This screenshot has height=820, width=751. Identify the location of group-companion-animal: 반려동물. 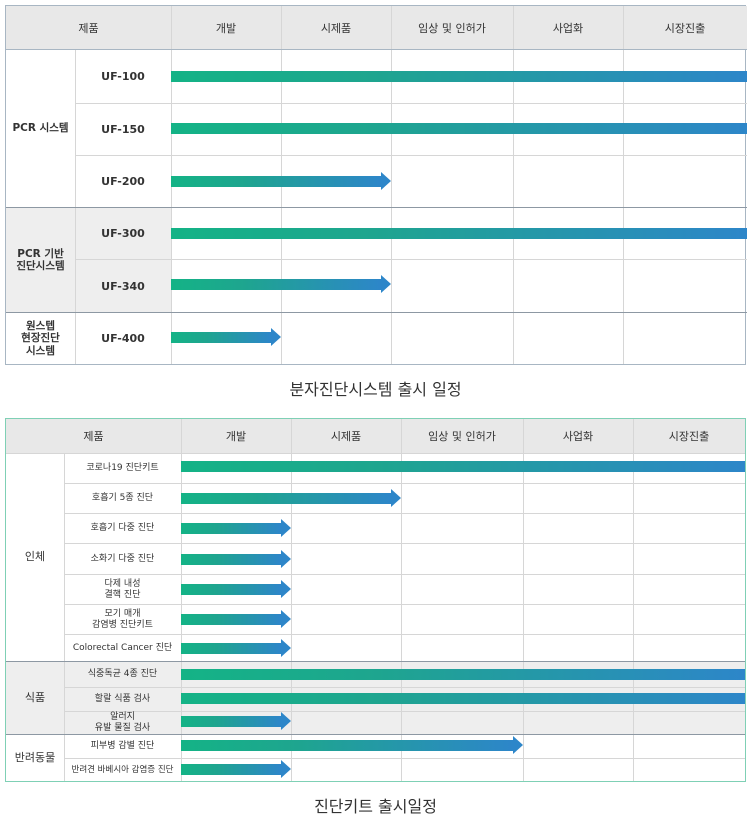
(35, 757).